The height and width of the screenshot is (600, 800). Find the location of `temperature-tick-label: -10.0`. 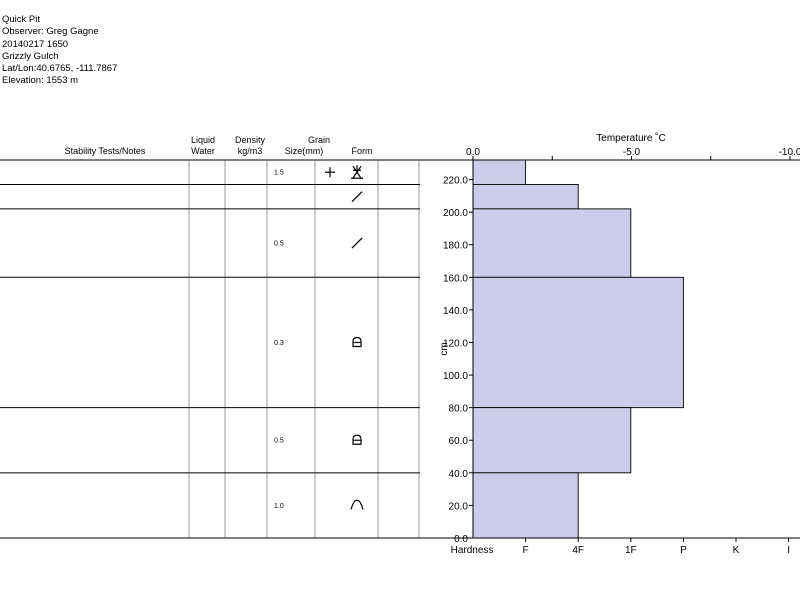

temperature-tick-label: -10.0 is located at coordinates (789, 152).